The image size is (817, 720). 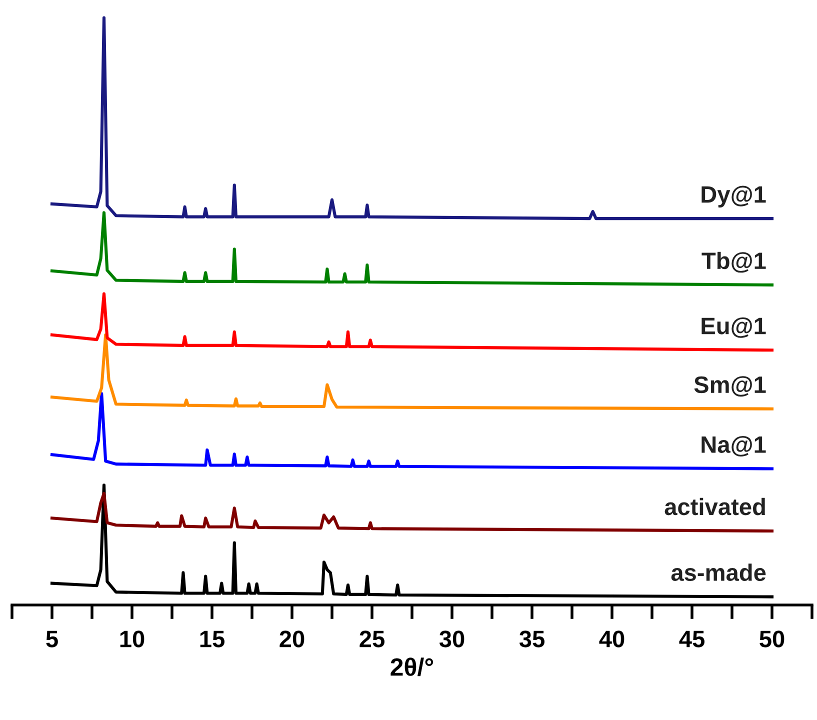 I want to click on series-label: Tb@1, so click(x=734, y=262).